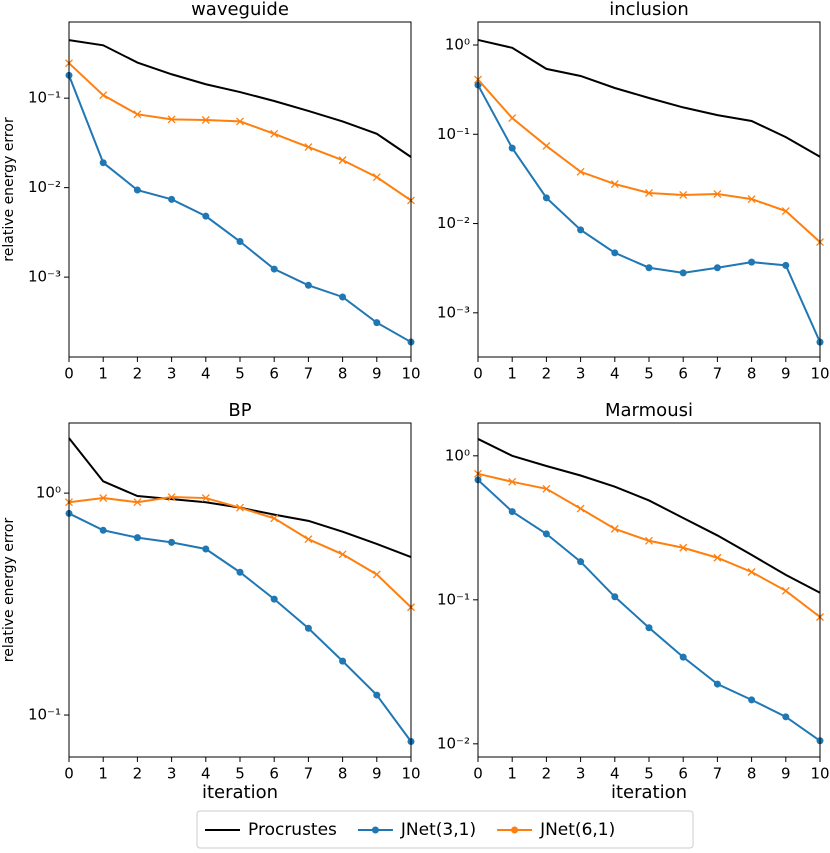  What do you see at coordinates (649, 10) in the screenshot?
I see `subplot-title: inclusion` at bounding box center [649, 10].